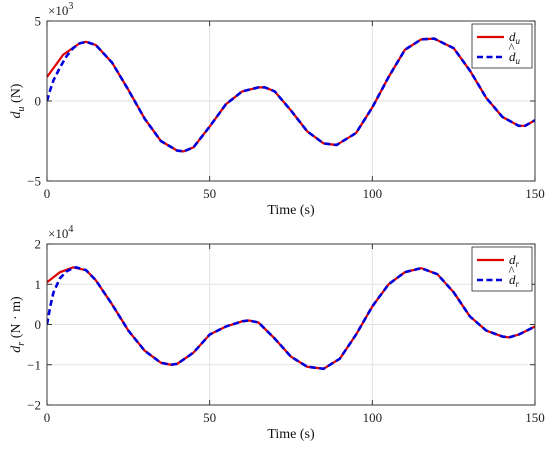 Image resolution: width=550 pixels, height=452 pixels. I want to click on legend-label-1: dr, so click(514, 260).